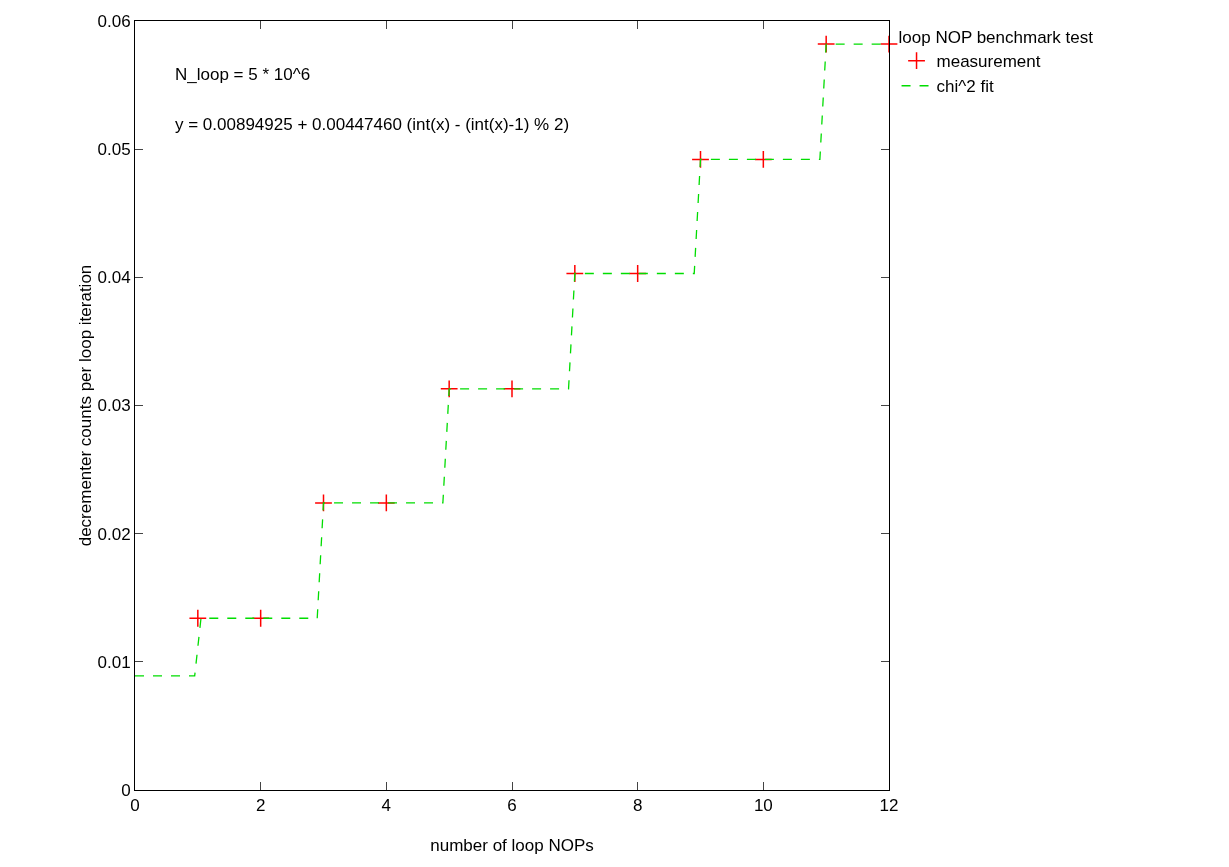 Image resolution: width=1229 pixels, height=867 pixels. What do you see at coordinates (114, 150) in the screenshot?
I see `y-tick-label: 0.05` at bounding box center [114, 150].